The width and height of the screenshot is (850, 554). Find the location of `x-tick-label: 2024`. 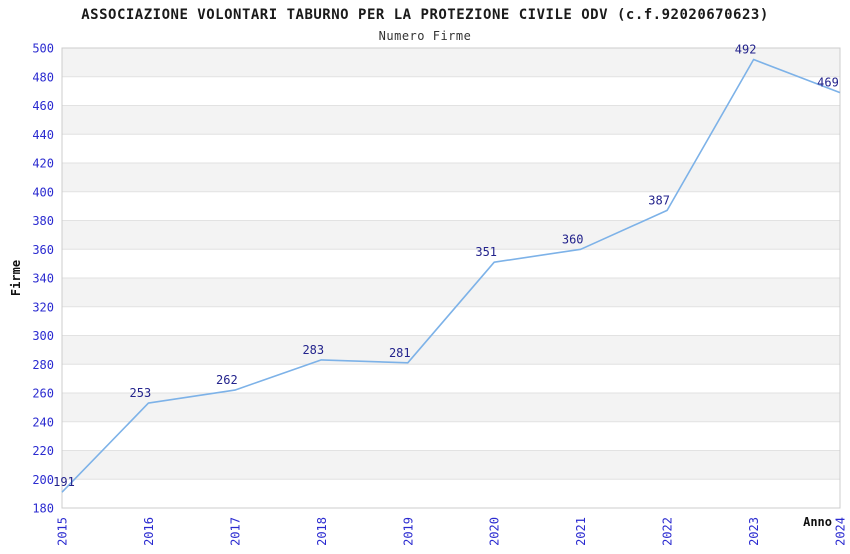

x-tick-label: 2024 is located at coordinates (841, 531).